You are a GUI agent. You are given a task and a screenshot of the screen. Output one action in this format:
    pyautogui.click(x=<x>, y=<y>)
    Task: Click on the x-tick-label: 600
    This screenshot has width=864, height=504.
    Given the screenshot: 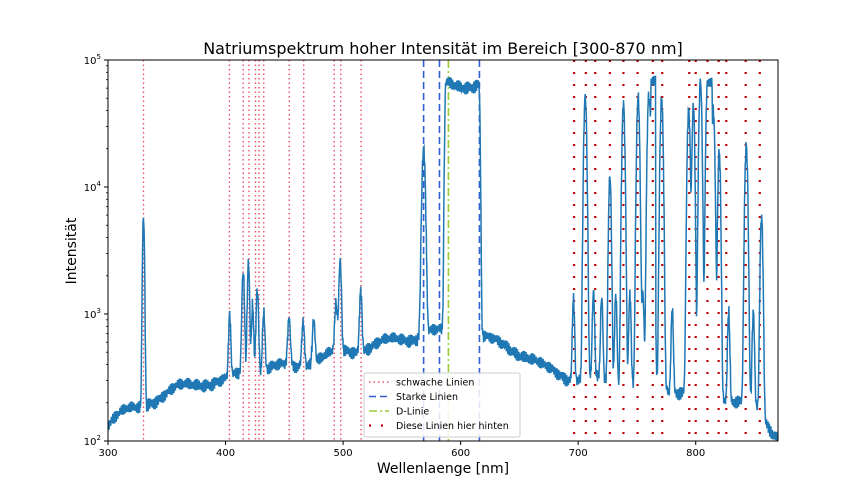 What is the action you would take?
    pyautogui.click(x=460, y=453)
    